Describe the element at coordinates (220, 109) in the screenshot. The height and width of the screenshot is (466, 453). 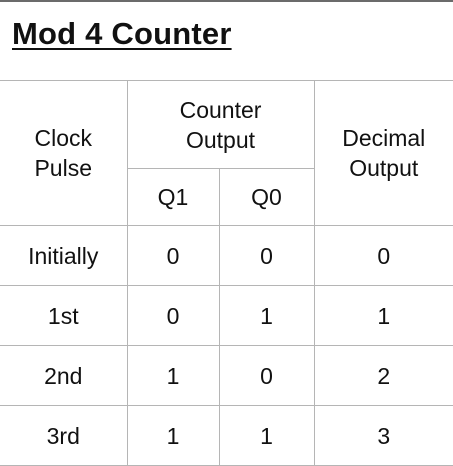
I see `header-counter-line1: Counter` at that location.